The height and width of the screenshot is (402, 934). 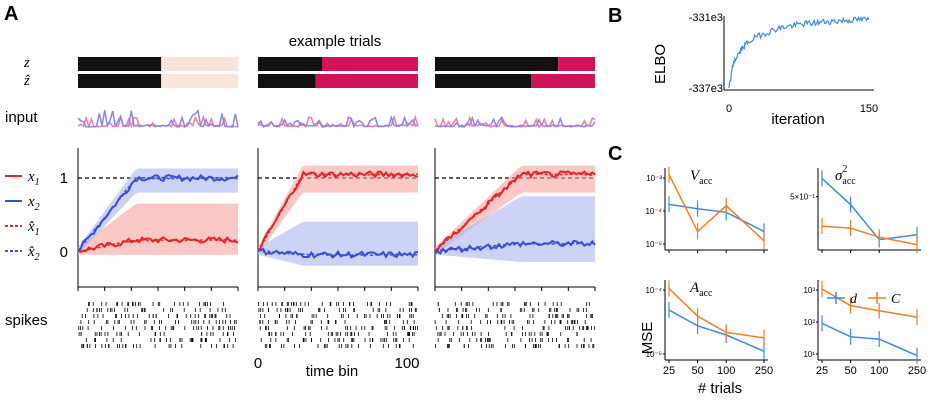 What do you see at coordinates (33, 253) in the screenshot?
I see `legend-x2hat-label: x̂2` at bounding box center [33, 253].